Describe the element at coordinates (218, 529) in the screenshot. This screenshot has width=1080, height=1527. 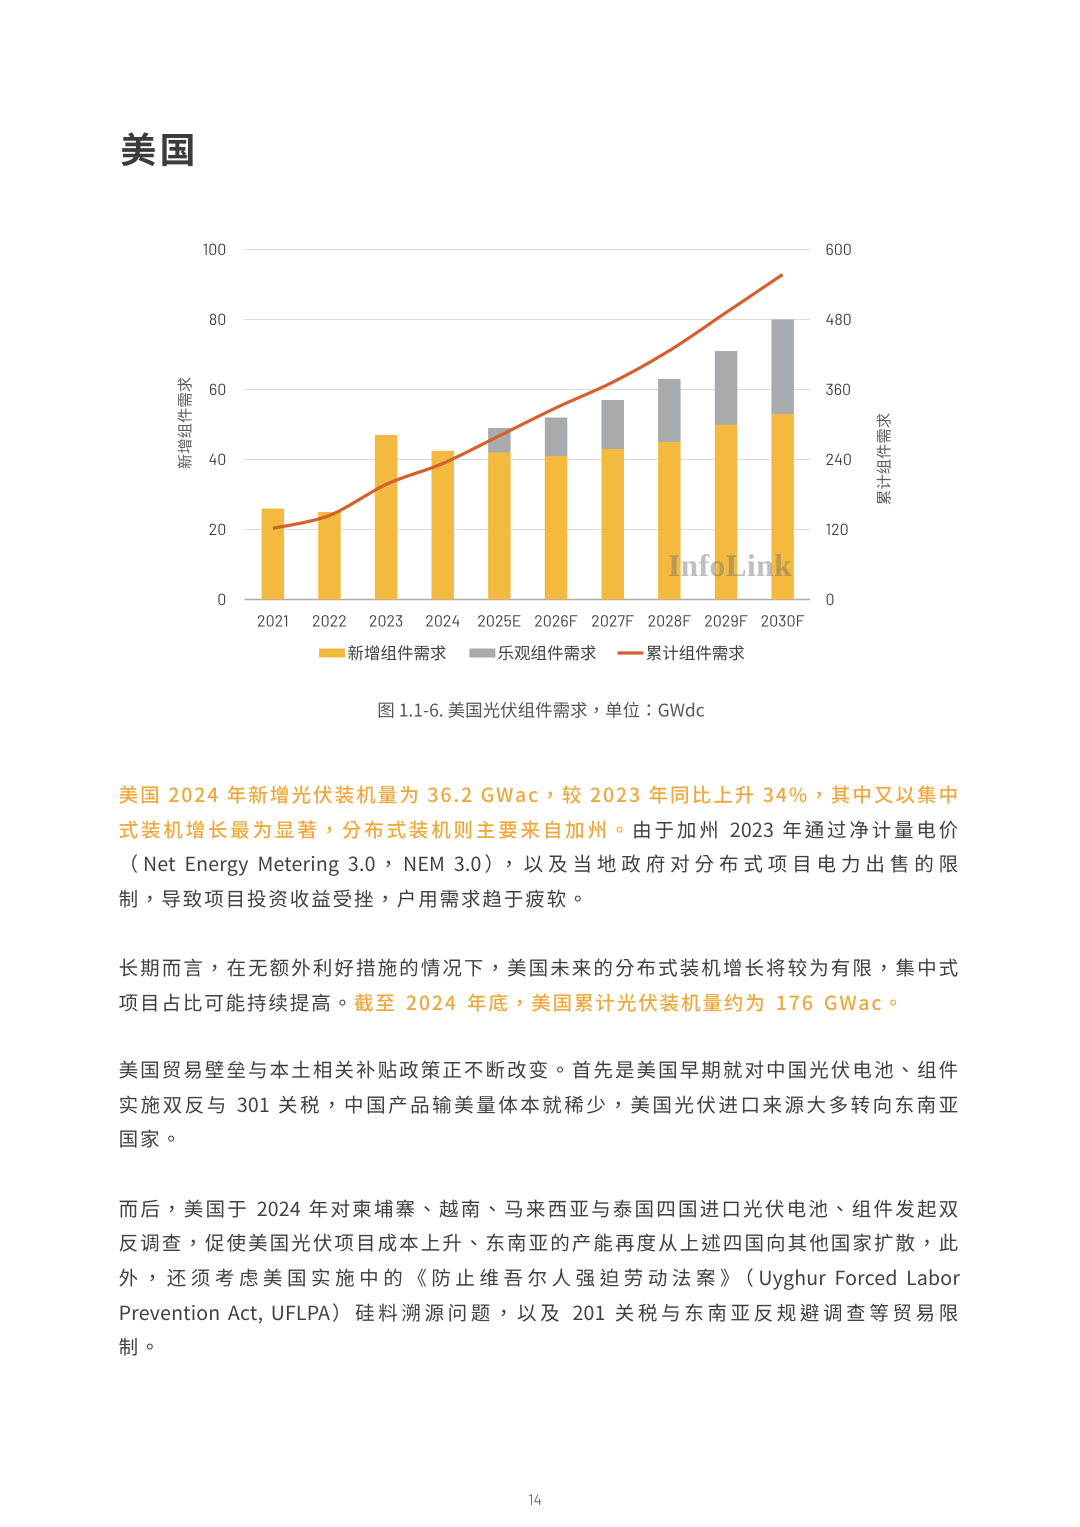
I see `svg-text: 20` at that location.